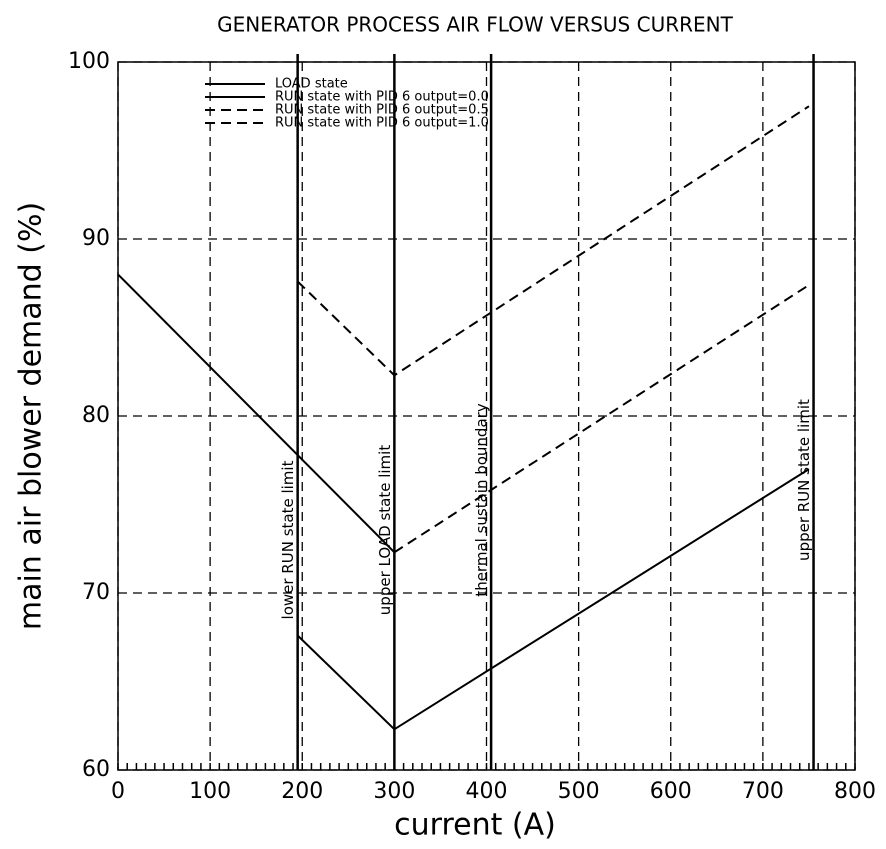  I want to click on x-tick-label: 300, so click(394, 791).